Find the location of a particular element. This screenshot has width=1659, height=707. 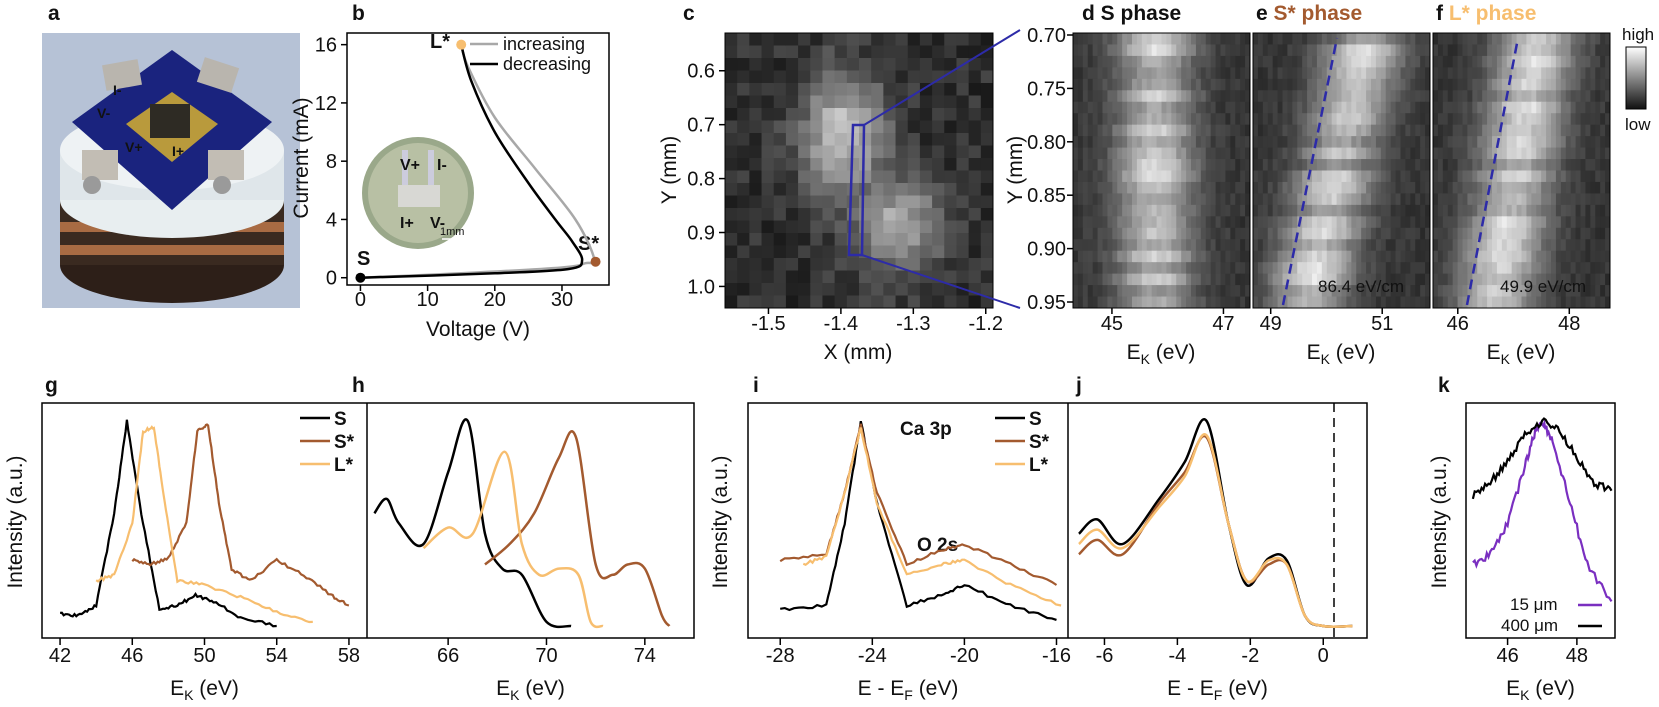

h-xtick-label: 74 is located at coordinates (645, 656).